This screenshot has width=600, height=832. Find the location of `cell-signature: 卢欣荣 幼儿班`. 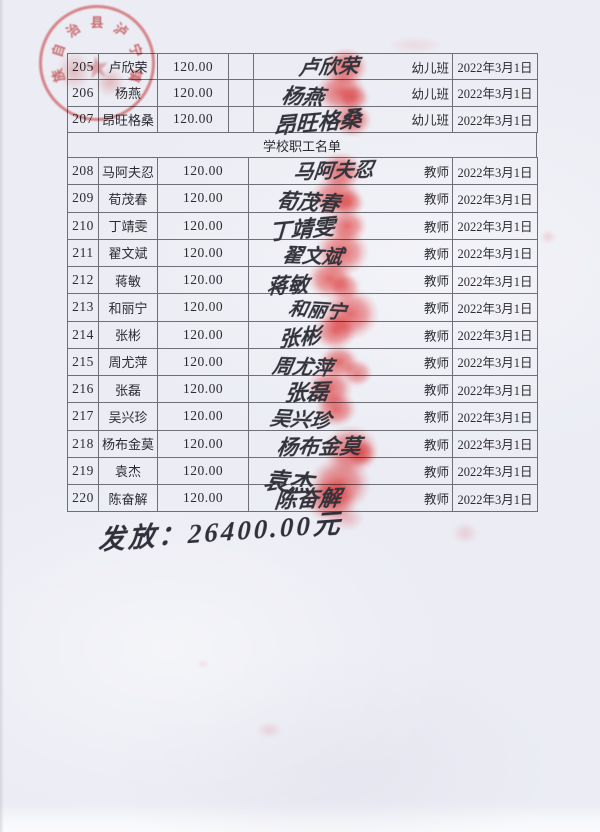

cell-signature: 卢欣荣 幼儿班 is located at coordinates (353, 67).